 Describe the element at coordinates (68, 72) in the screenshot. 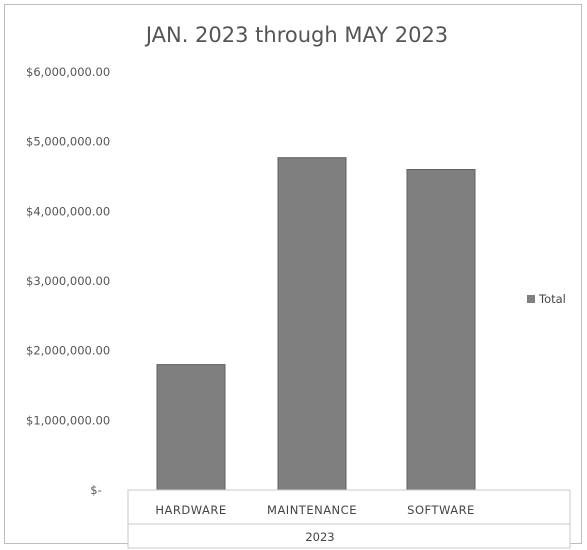

I see `y-tick-label: $6,000,000.00` at that location.